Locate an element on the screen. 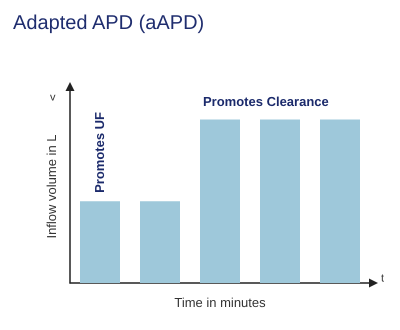 The image size is (400, 330). annotation: Promotes UF is located at coordinates (99, 152).